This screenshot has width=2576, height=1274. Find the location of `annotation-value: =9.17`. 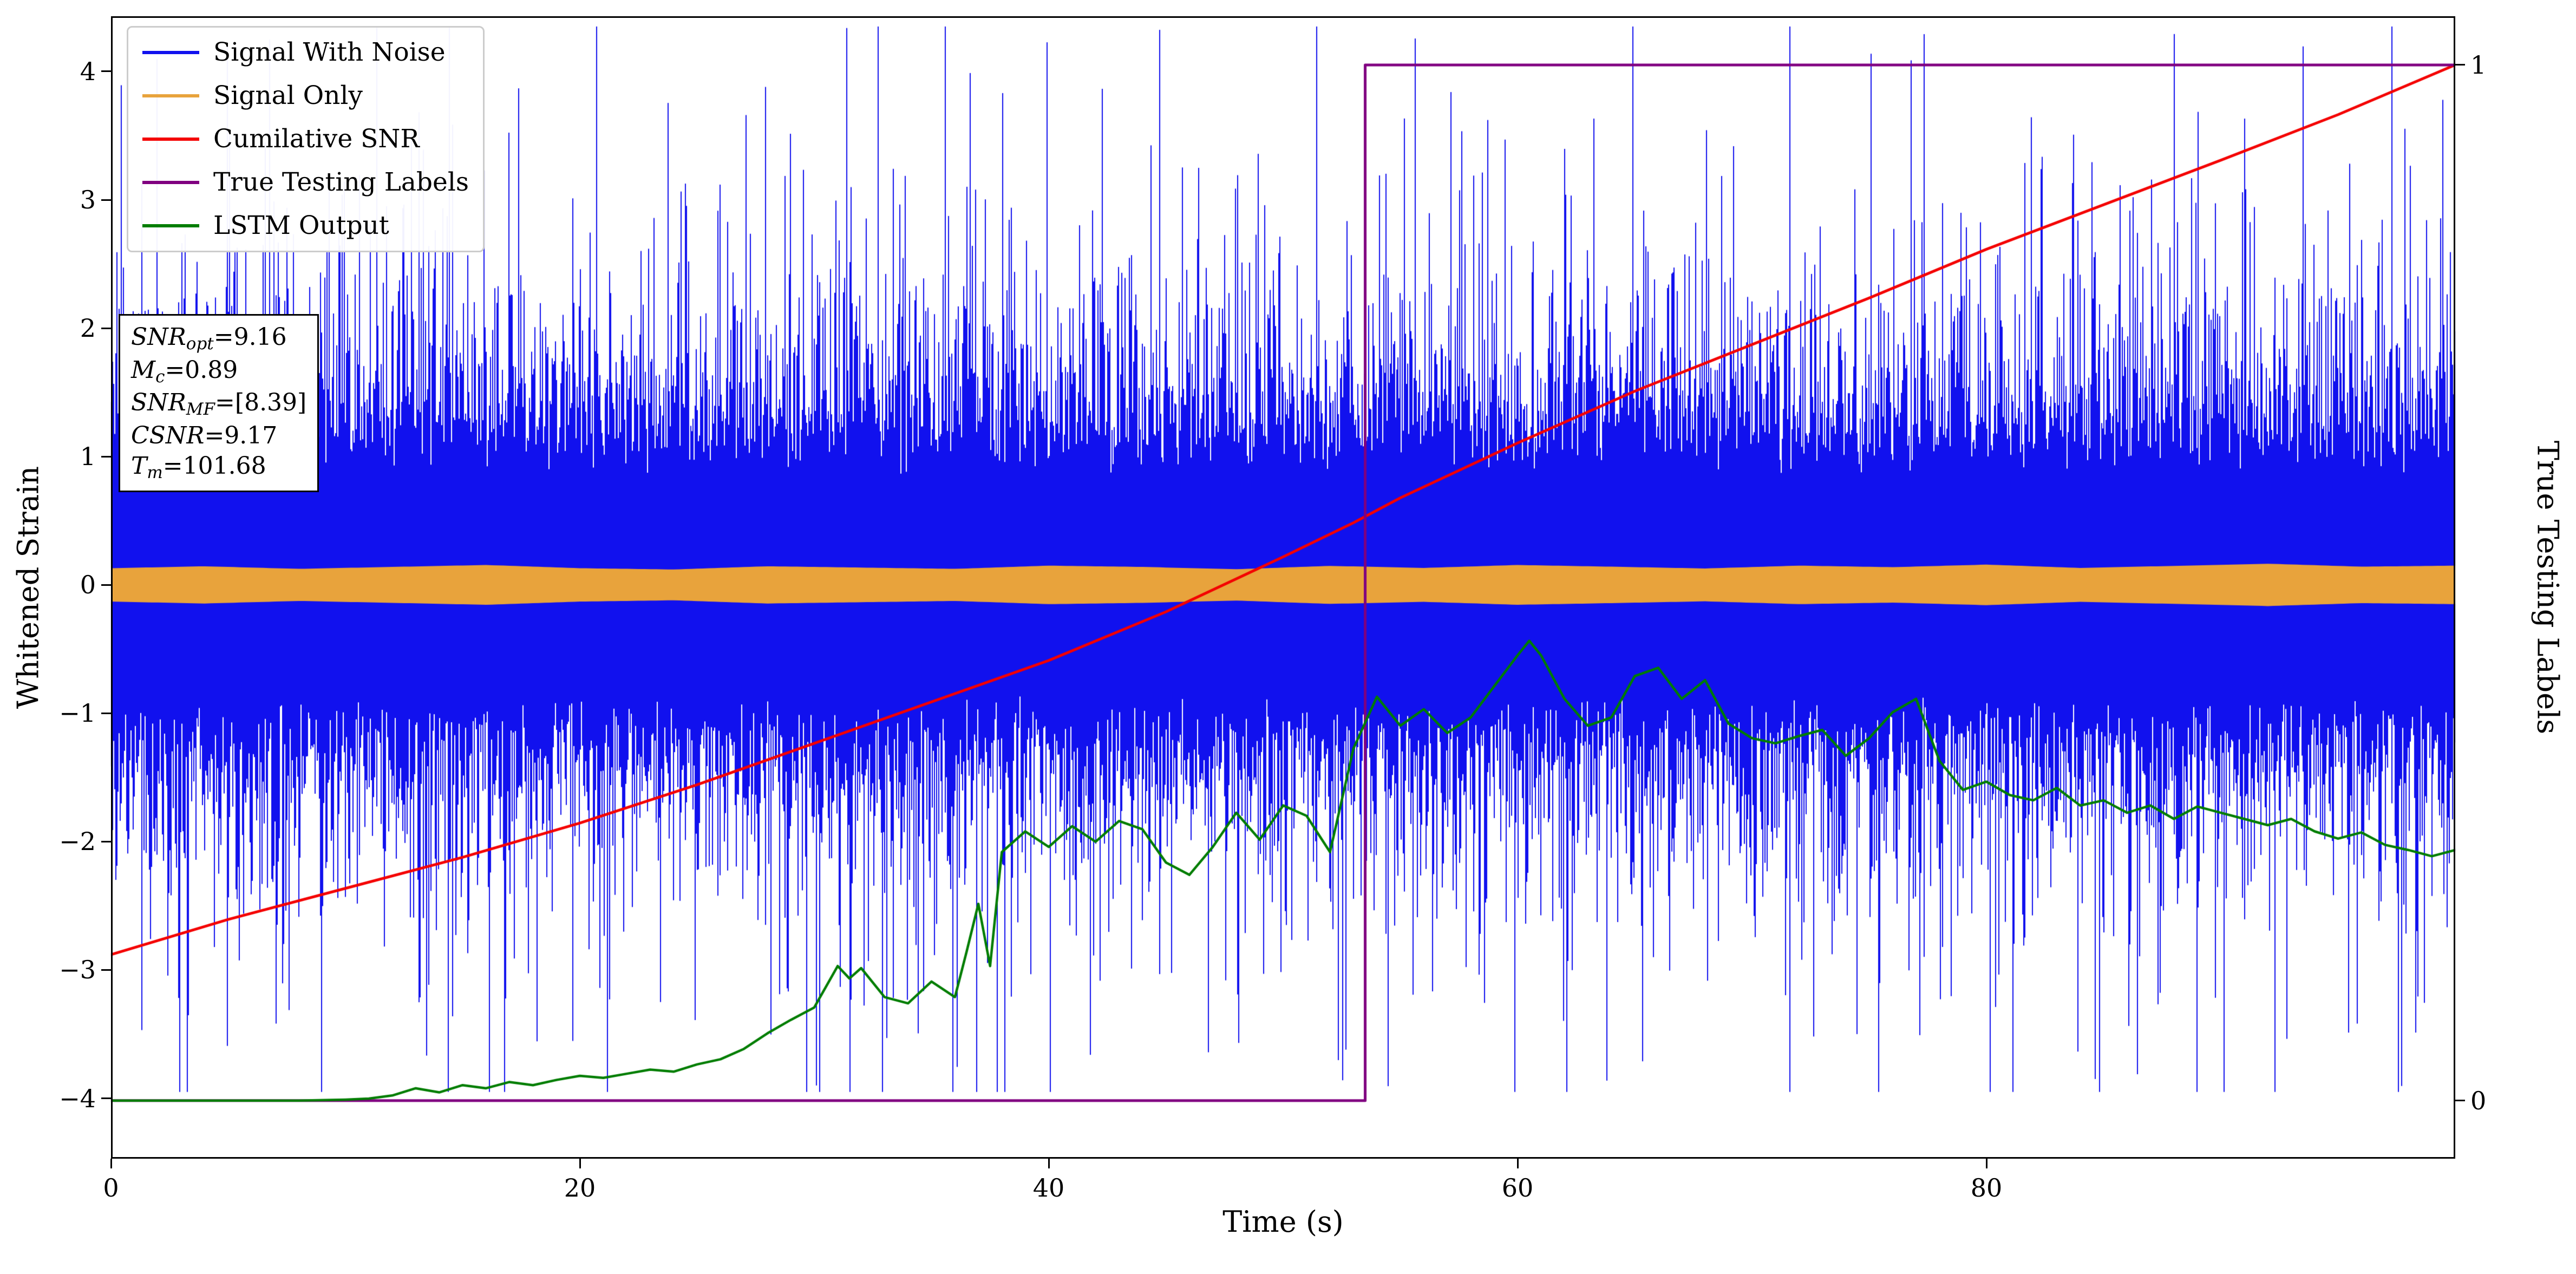

annotation-value: =9.17 is located at coordinates (241, 436).